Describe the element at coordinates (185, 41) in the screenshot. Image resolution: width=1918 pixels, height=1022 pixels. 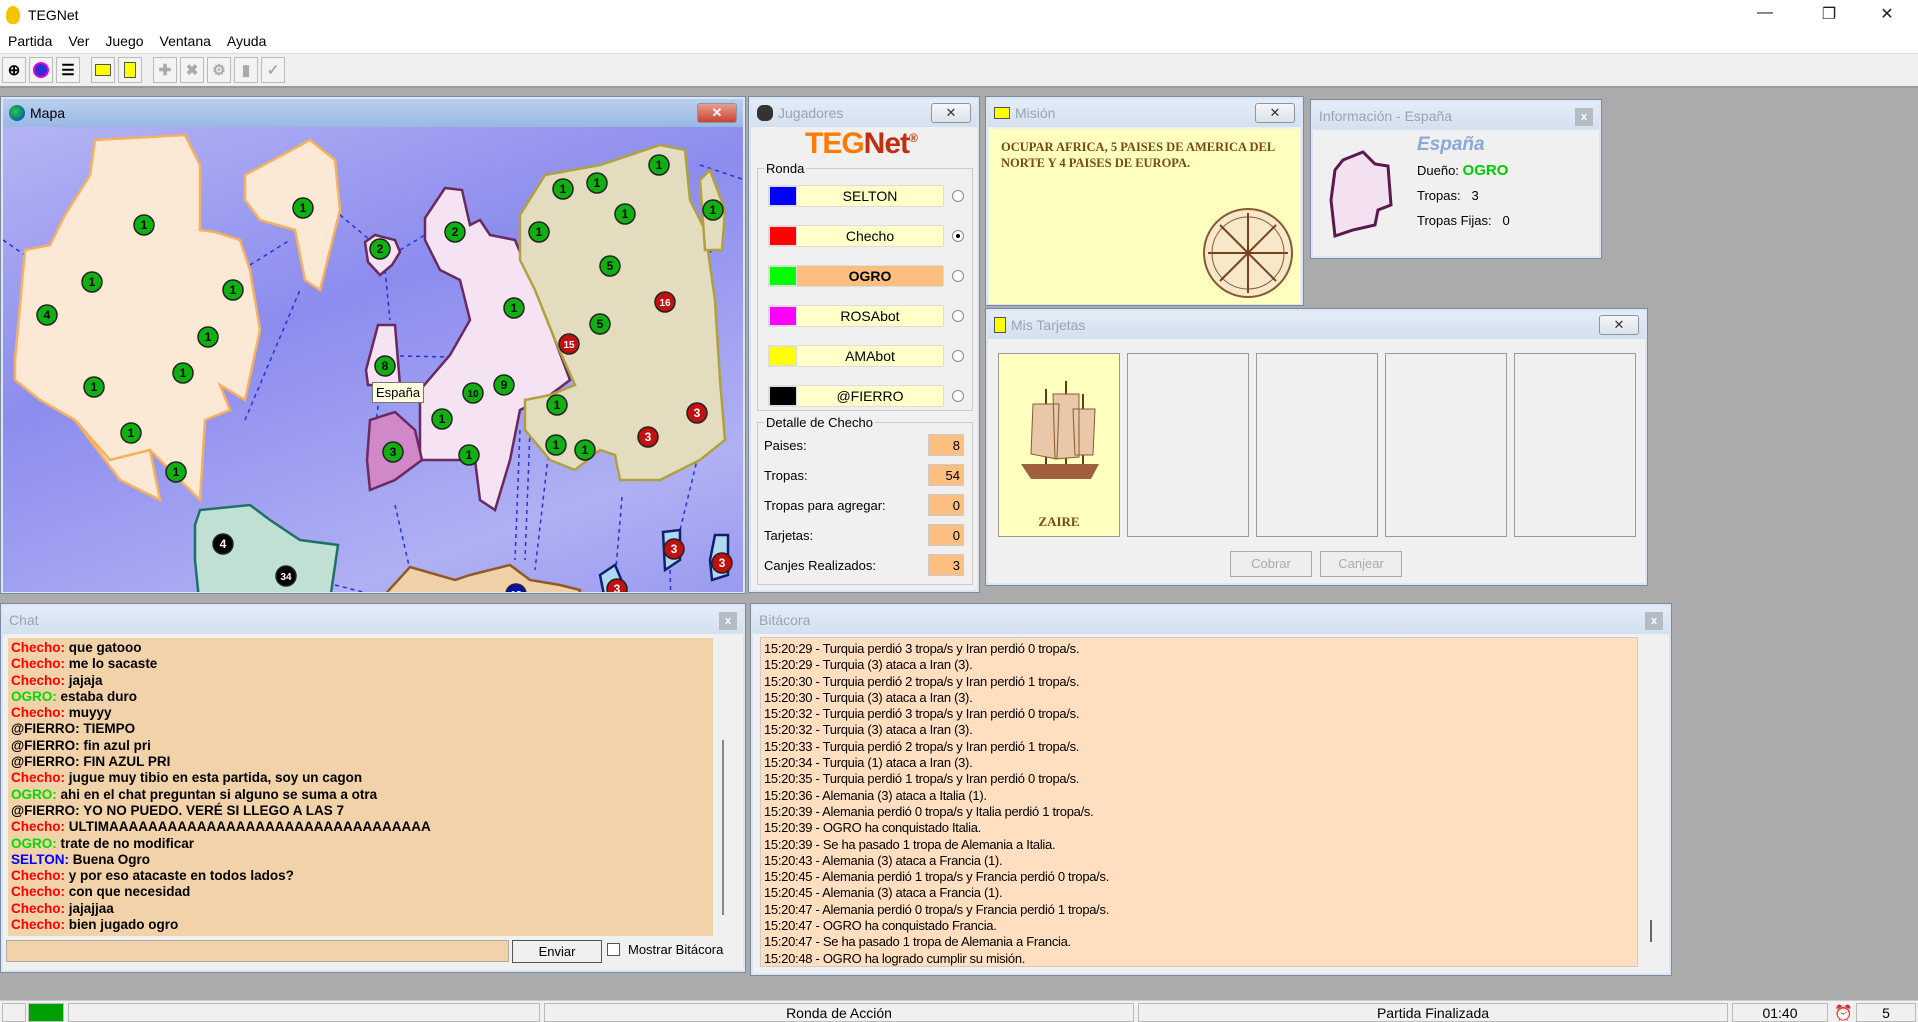
I see `menu-ventana: Ventana` at that location.